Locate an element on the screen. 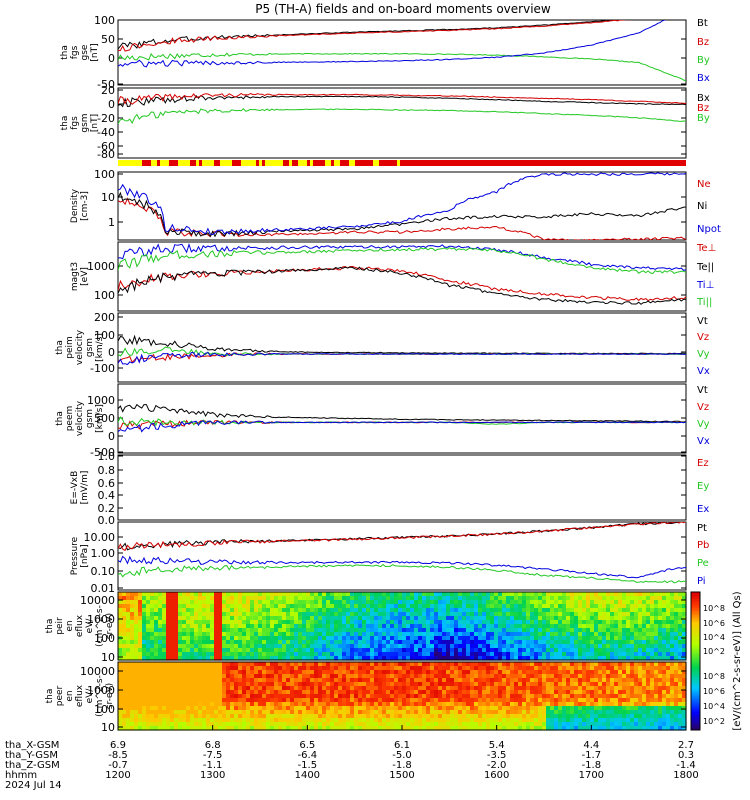 The image size is (750, 800). peim-velocity-series is located at coordinates (402, 350).